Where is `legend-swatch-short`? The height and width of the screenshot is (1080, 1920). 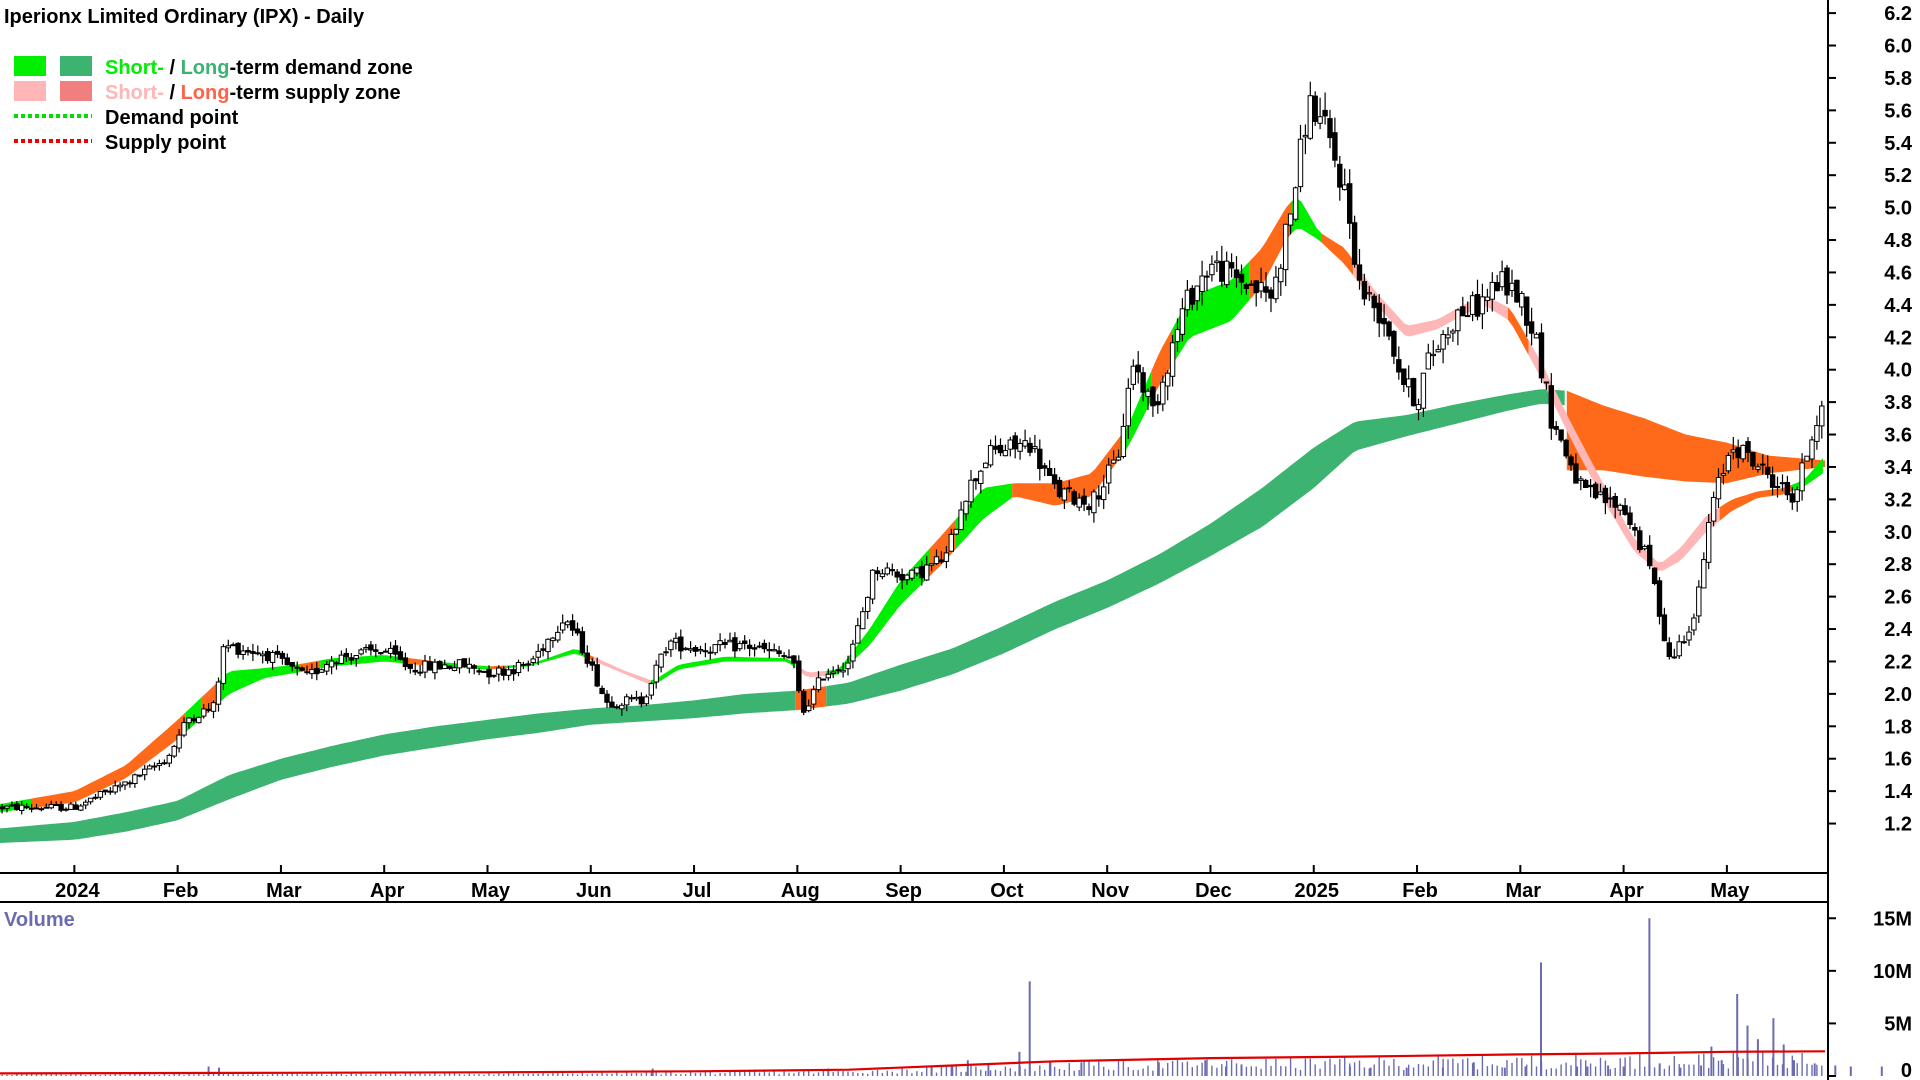
legend-swatch-short is located at coordinates (30, 91).